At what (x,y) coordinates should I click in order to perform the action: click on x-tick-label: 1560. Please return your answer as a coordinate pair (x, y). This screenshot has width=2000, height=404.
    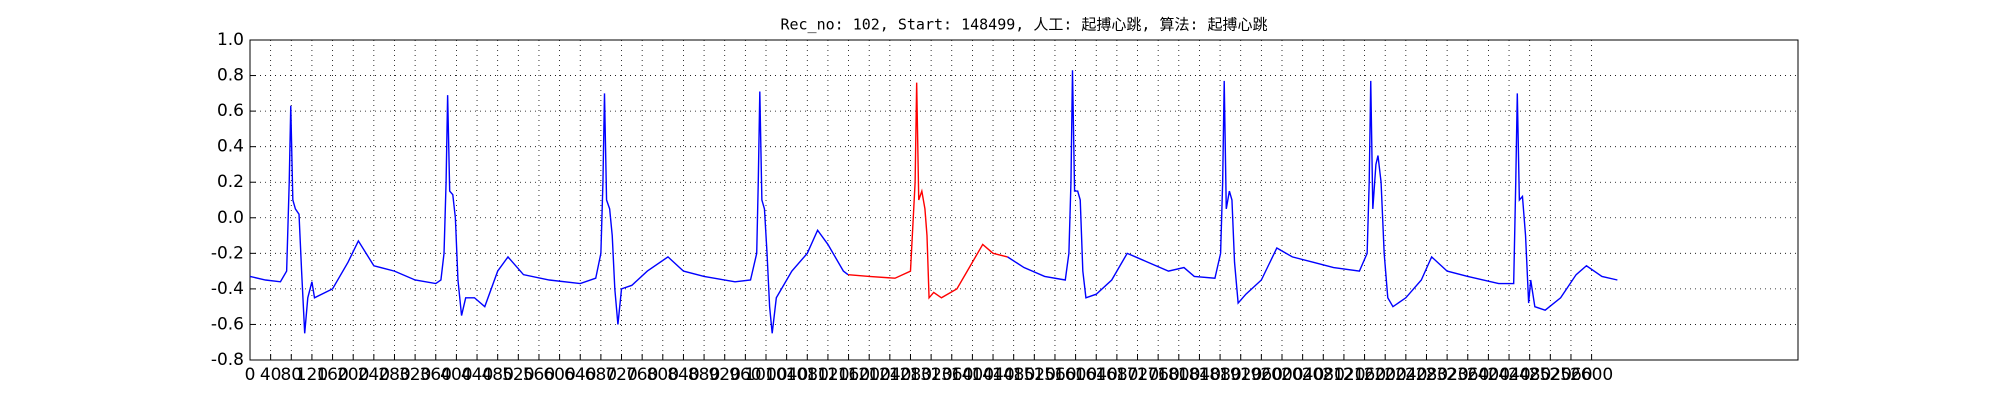
    Looking at the image, I should click on (1054, 375).